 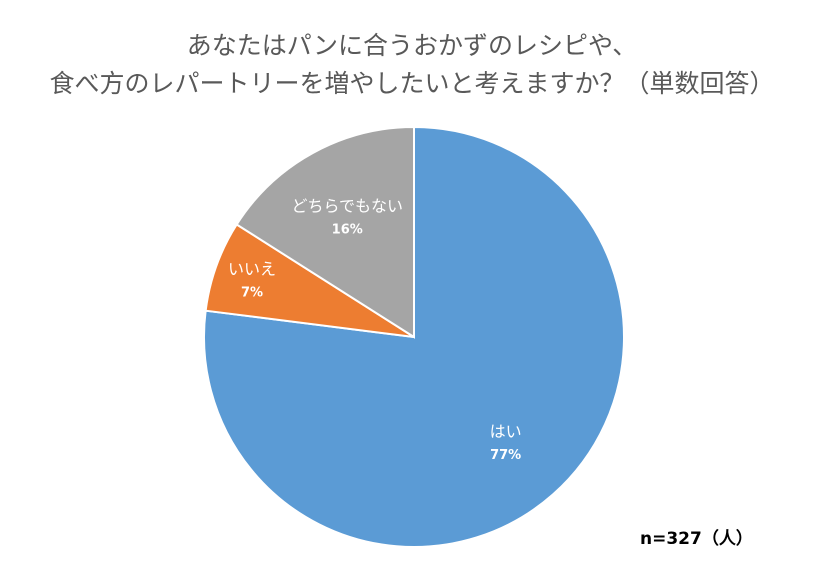 What do you see at coordinates (252, 293) in the screenshot?
I see `slice-value-label: 7%` at bounding box center [252, 293].